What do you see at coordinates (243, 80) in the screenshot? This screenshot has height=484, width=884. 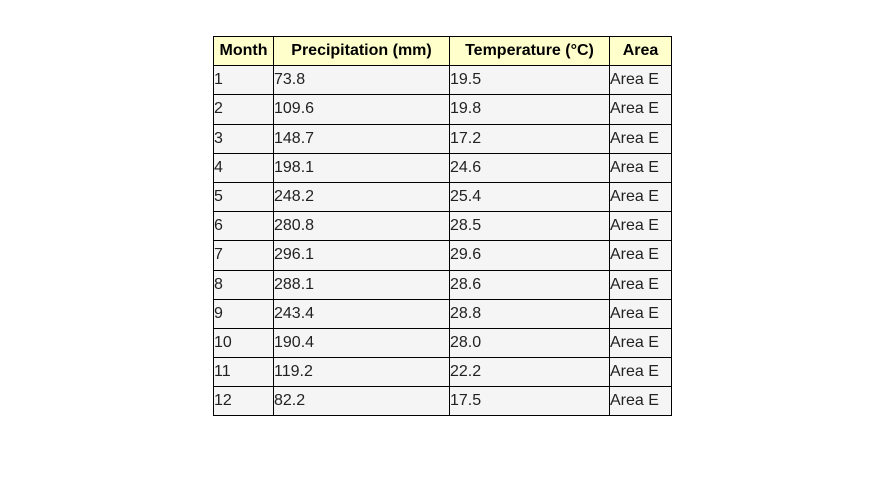 I see `month-cell: 1` at bounding box center [243, 80].